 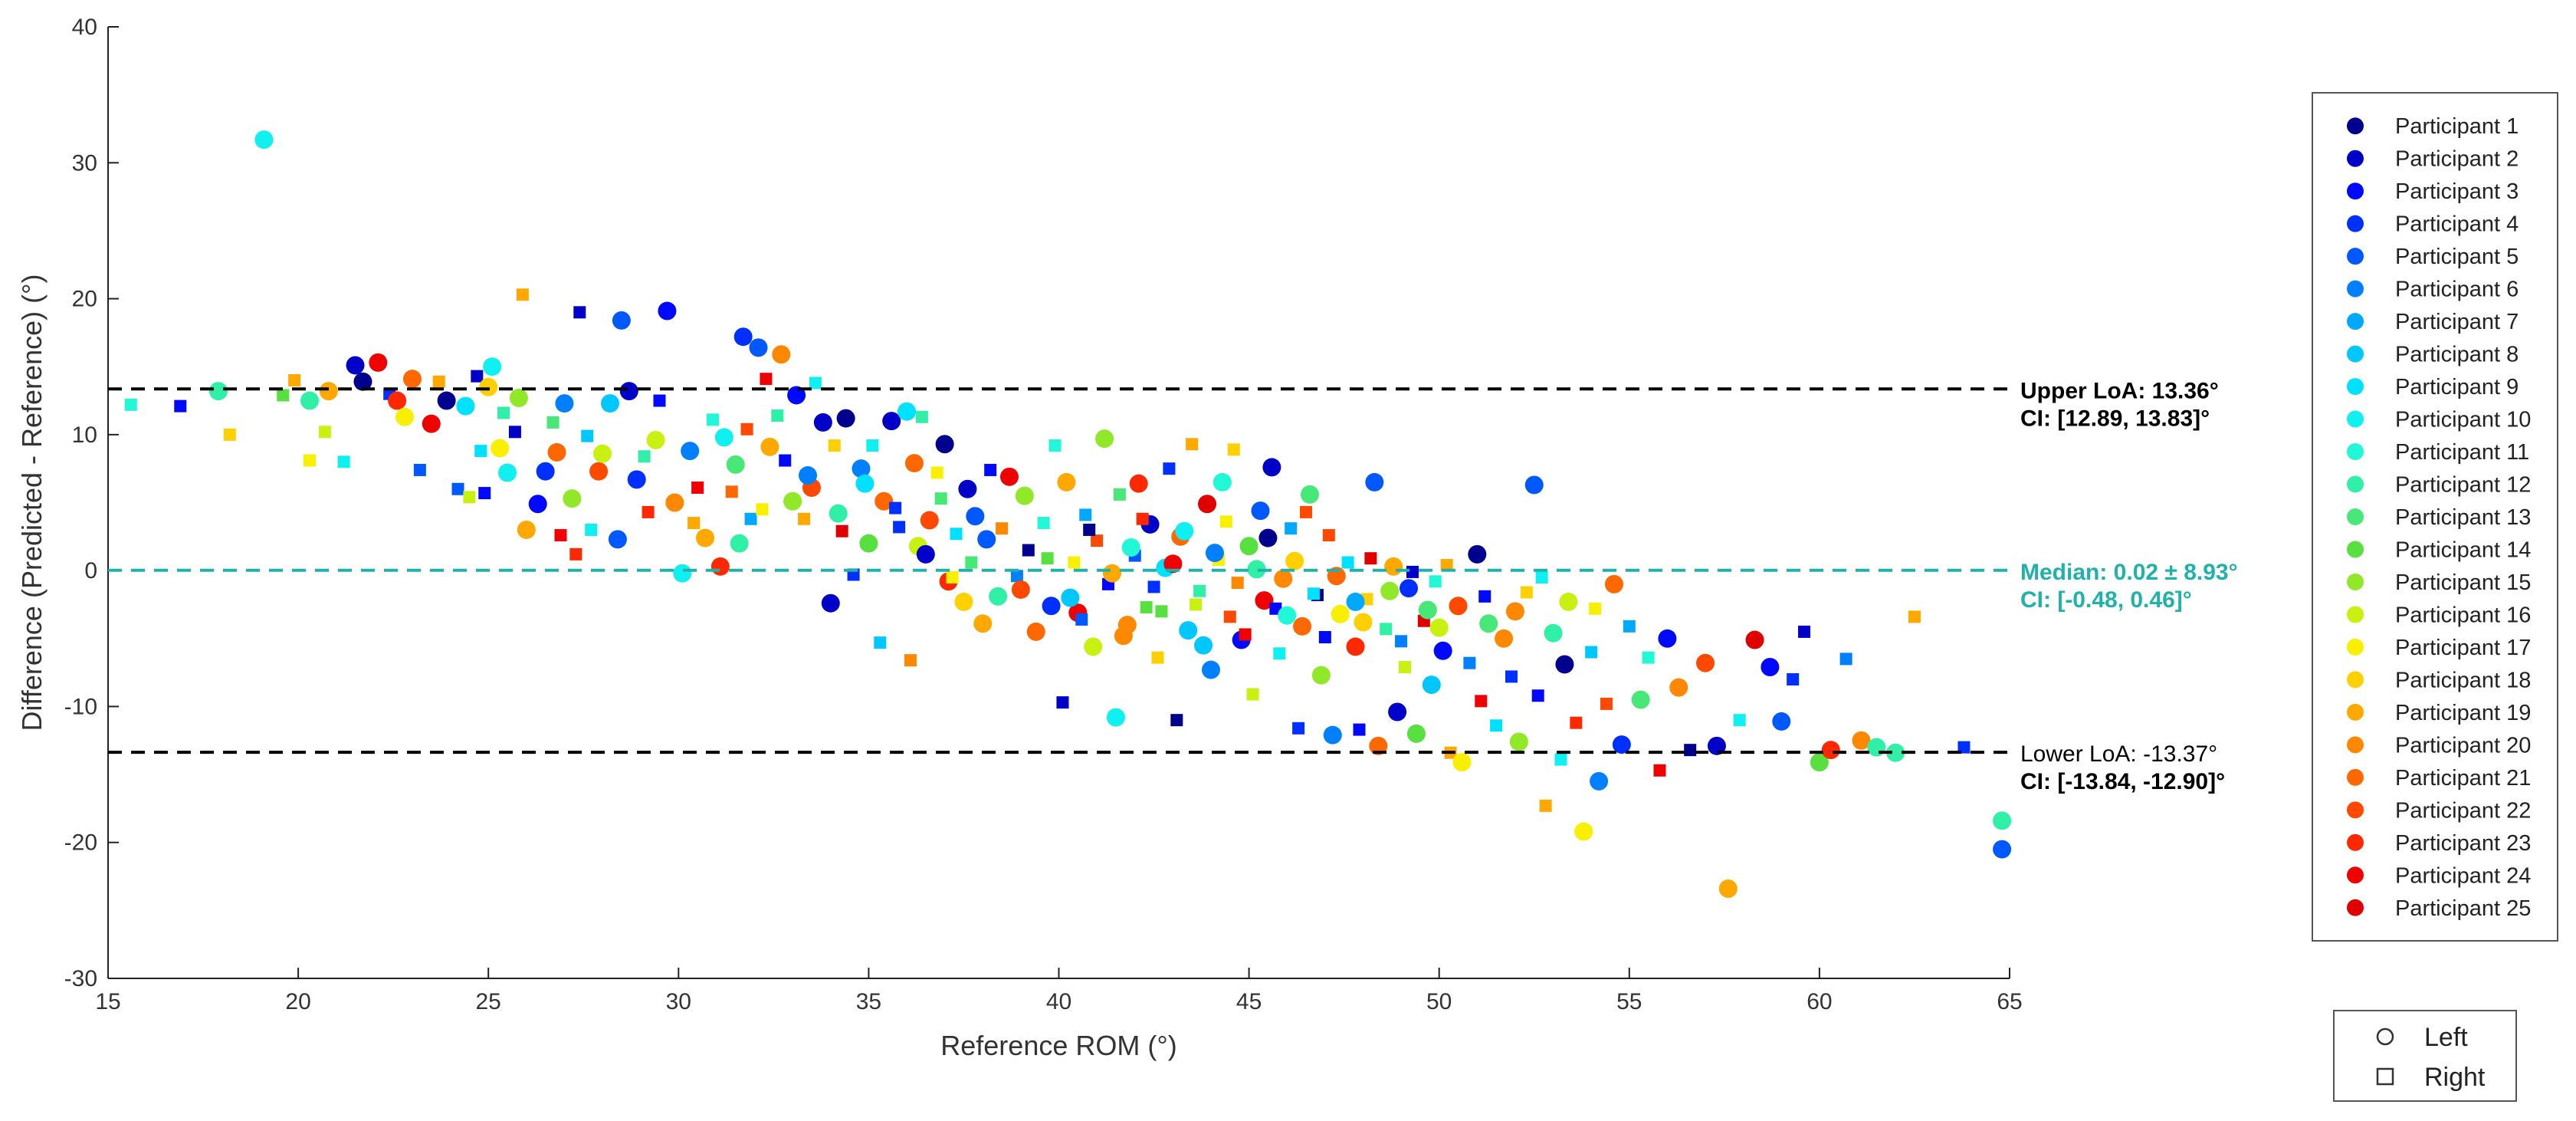 What do you see at coordinates (2457, 355) in the screenshot?
I see `legend-entry-label: Participant 8` at bounding box center [2457, 355].